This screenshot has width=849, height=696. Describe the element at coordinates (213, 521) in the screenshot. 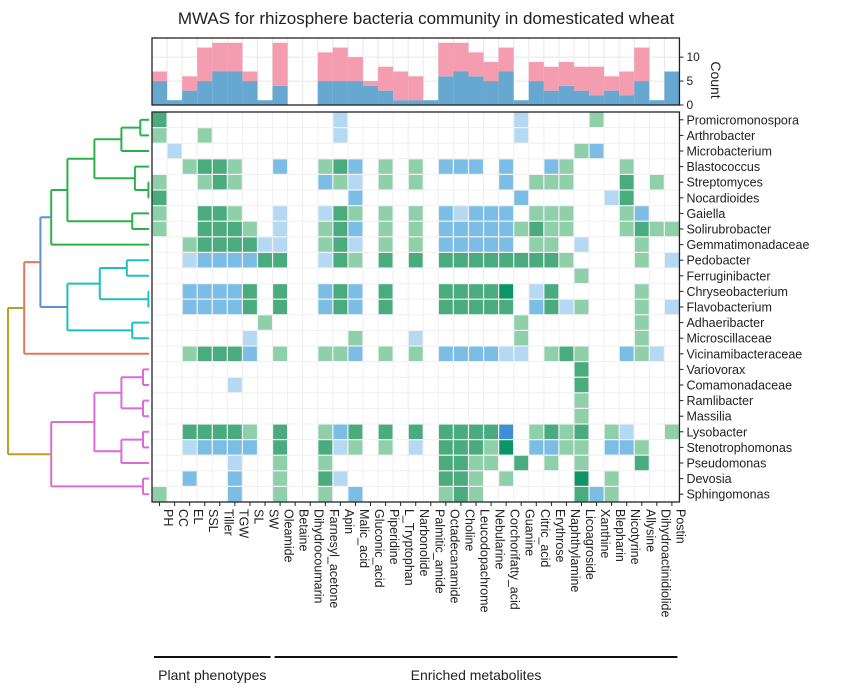

I see `column-label: SSL` at that location.